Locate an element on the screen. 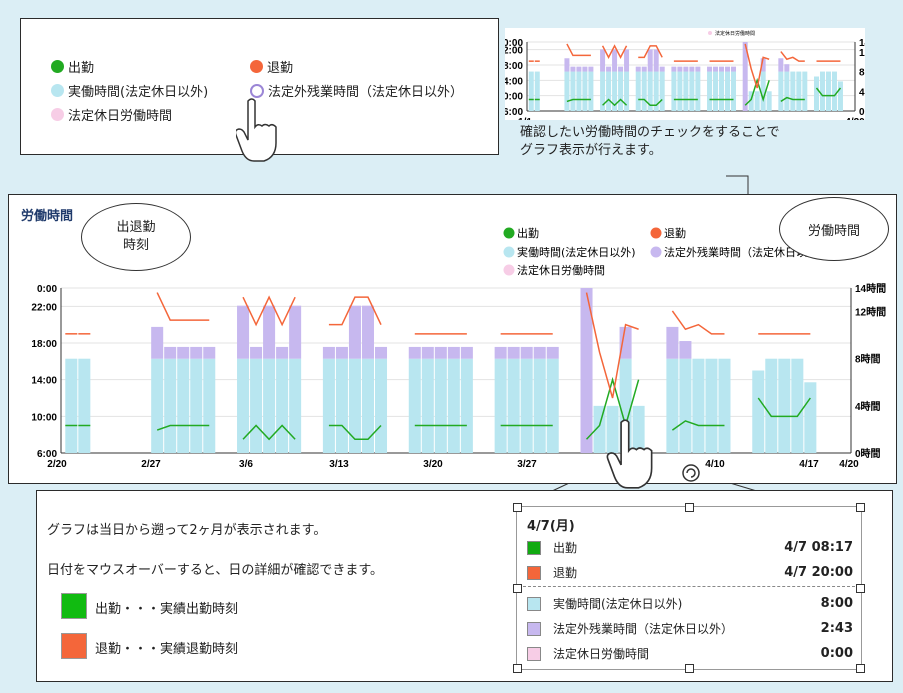 The height and width of the screenshot is (693, 903). legend-label: 実働時間(法定休日以外) is located at coordinates (138, 92).